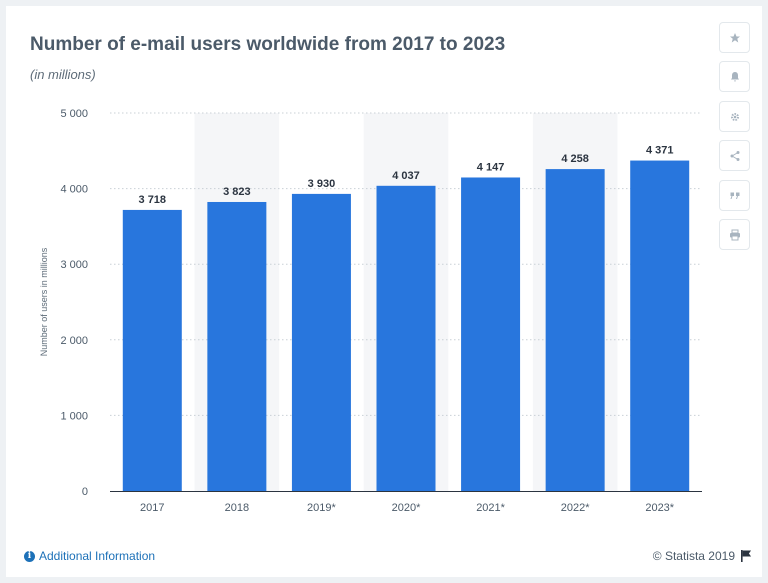 The height and width of the screenshot is (583, 768). Describe the element at coordinates (29, 556) in the screenshot. I see `info-icon: i` at that location.